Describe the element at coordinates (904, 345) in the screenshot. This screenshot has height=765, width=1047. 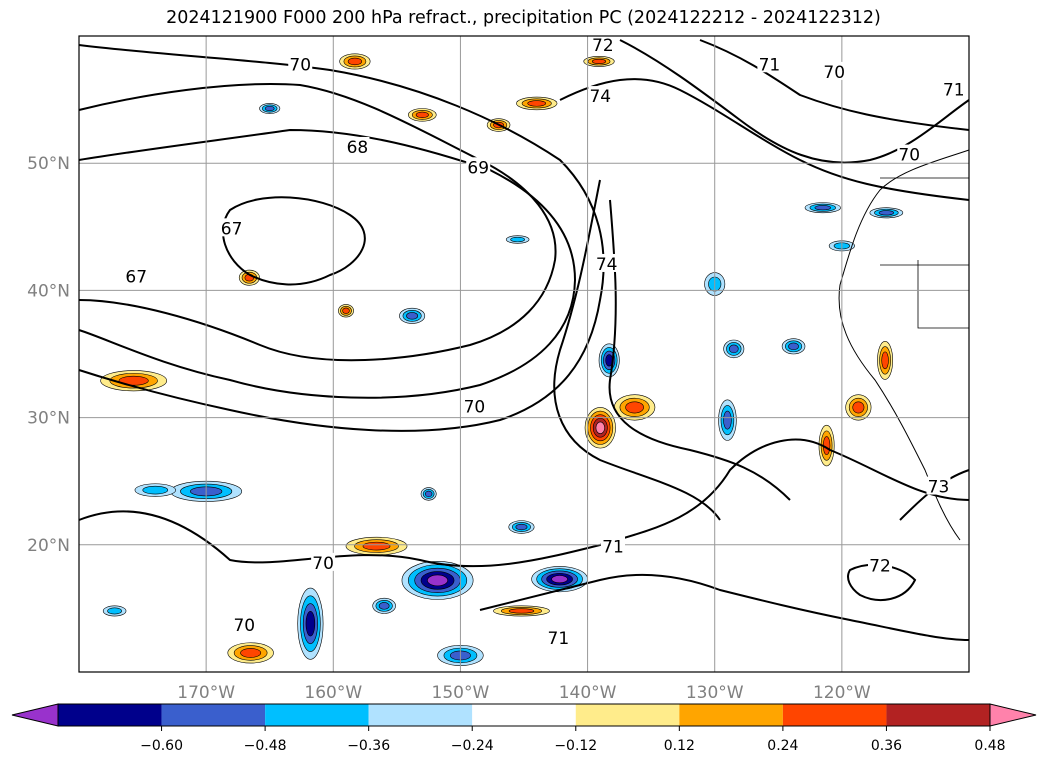
I see `coastline` at that location.